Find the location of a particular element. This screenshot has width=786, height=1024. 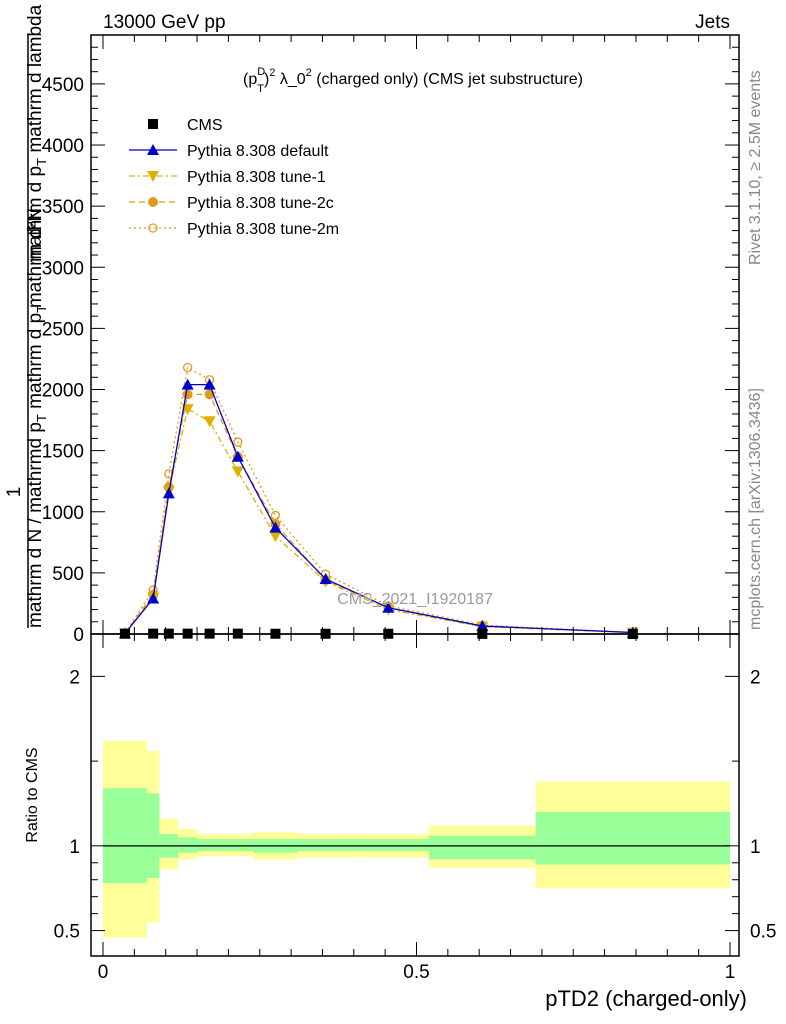

y-tick-label: 1500 is located at coordinates (63, 452).